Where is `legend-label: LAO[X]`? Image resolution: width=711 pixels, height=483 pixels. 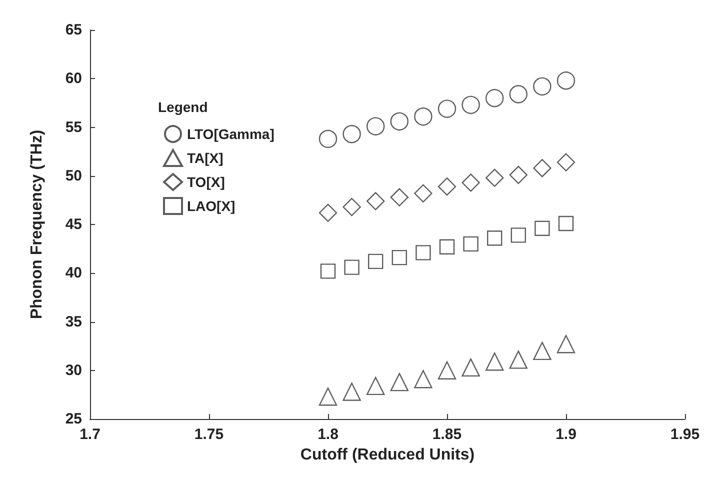 legend-label: LAO[X] is located at coordinates (211, 206).